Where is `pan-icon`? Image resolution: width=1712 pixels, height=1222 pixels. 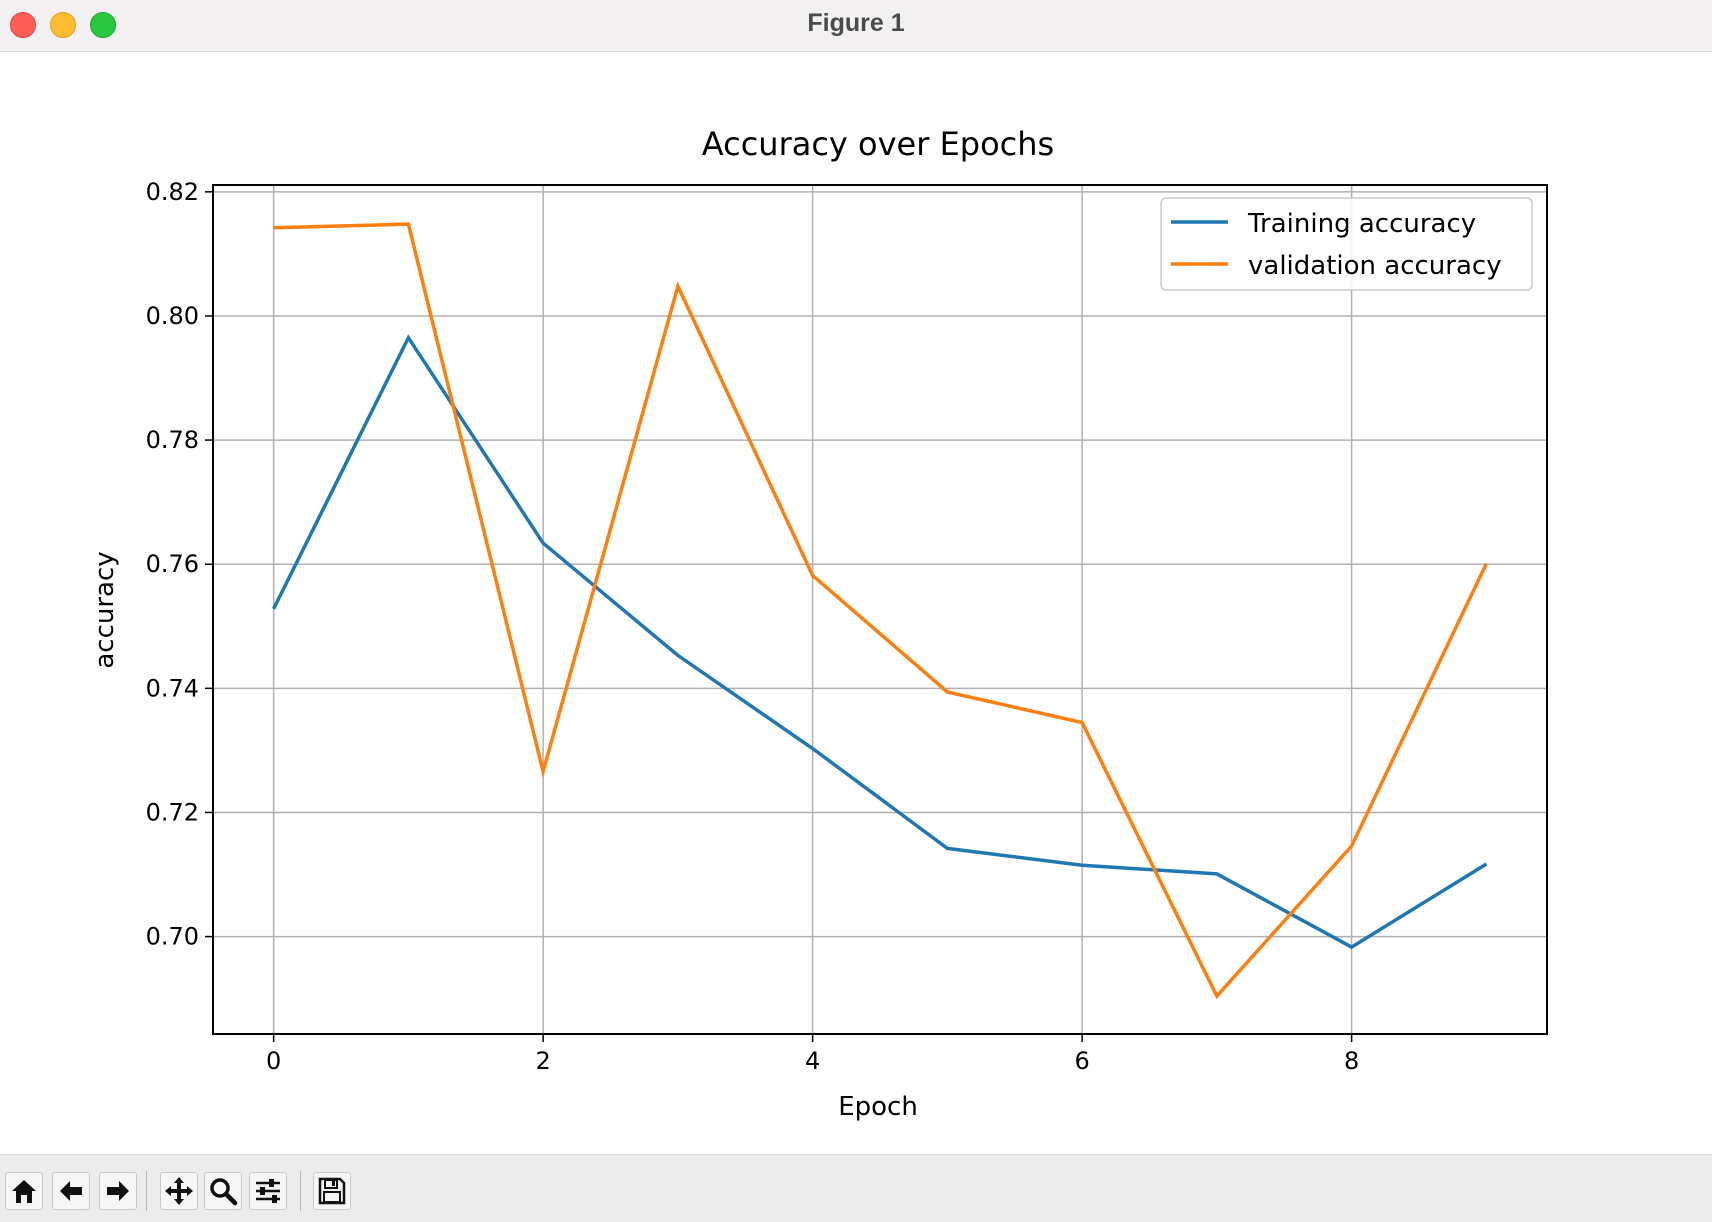
pan-icon is located at coordinates (179, 1191).